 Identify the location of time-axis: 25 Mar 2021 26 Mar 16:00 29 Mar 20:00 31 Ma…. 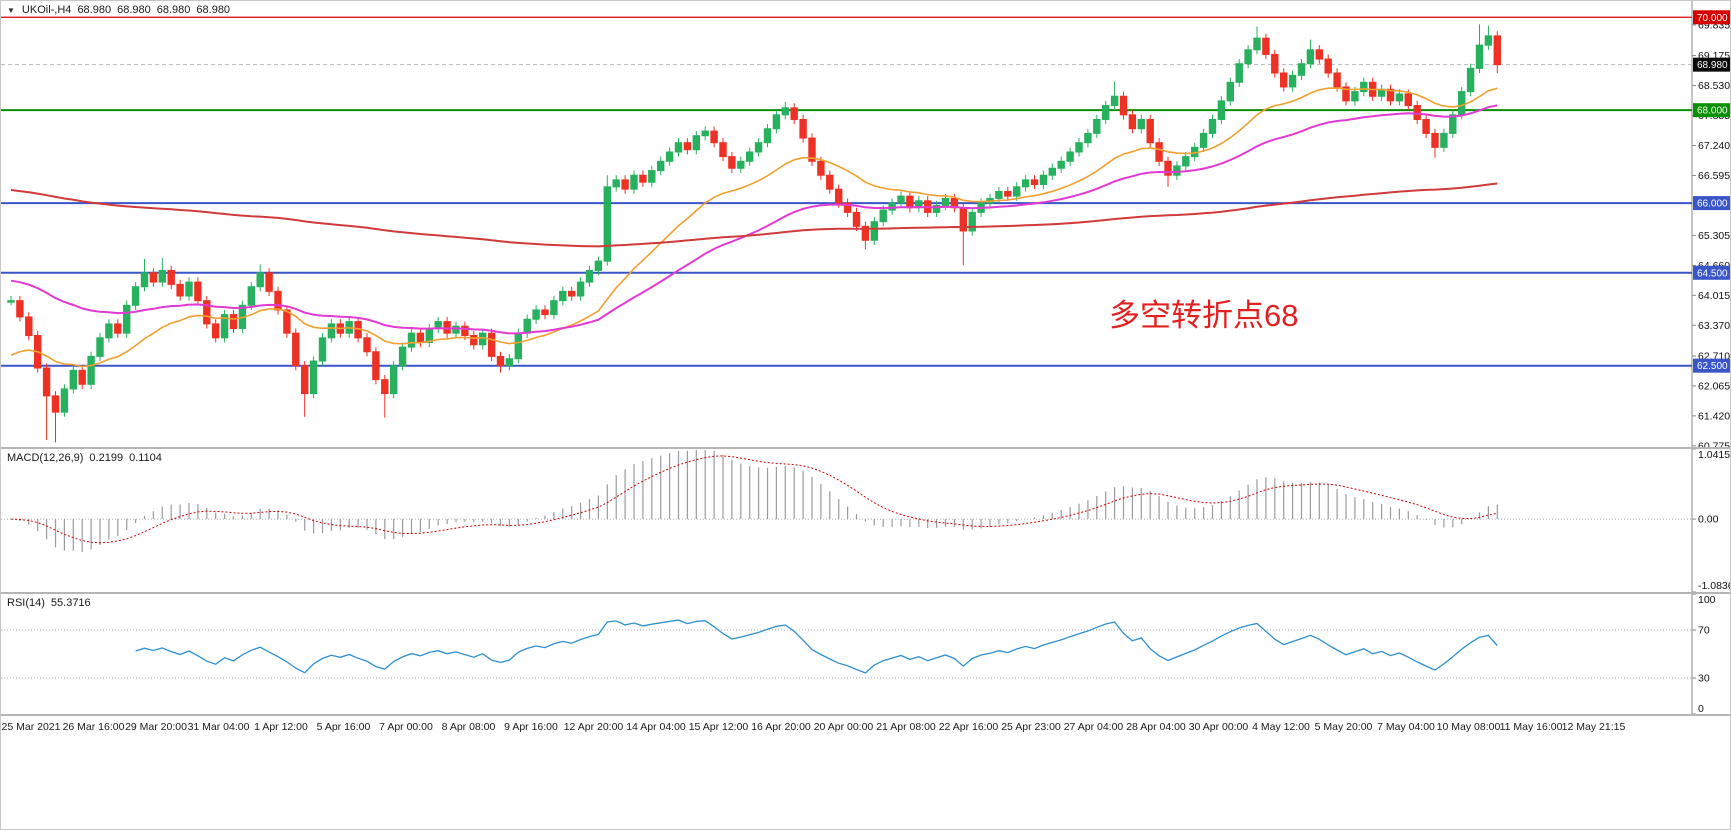
(865, 727).